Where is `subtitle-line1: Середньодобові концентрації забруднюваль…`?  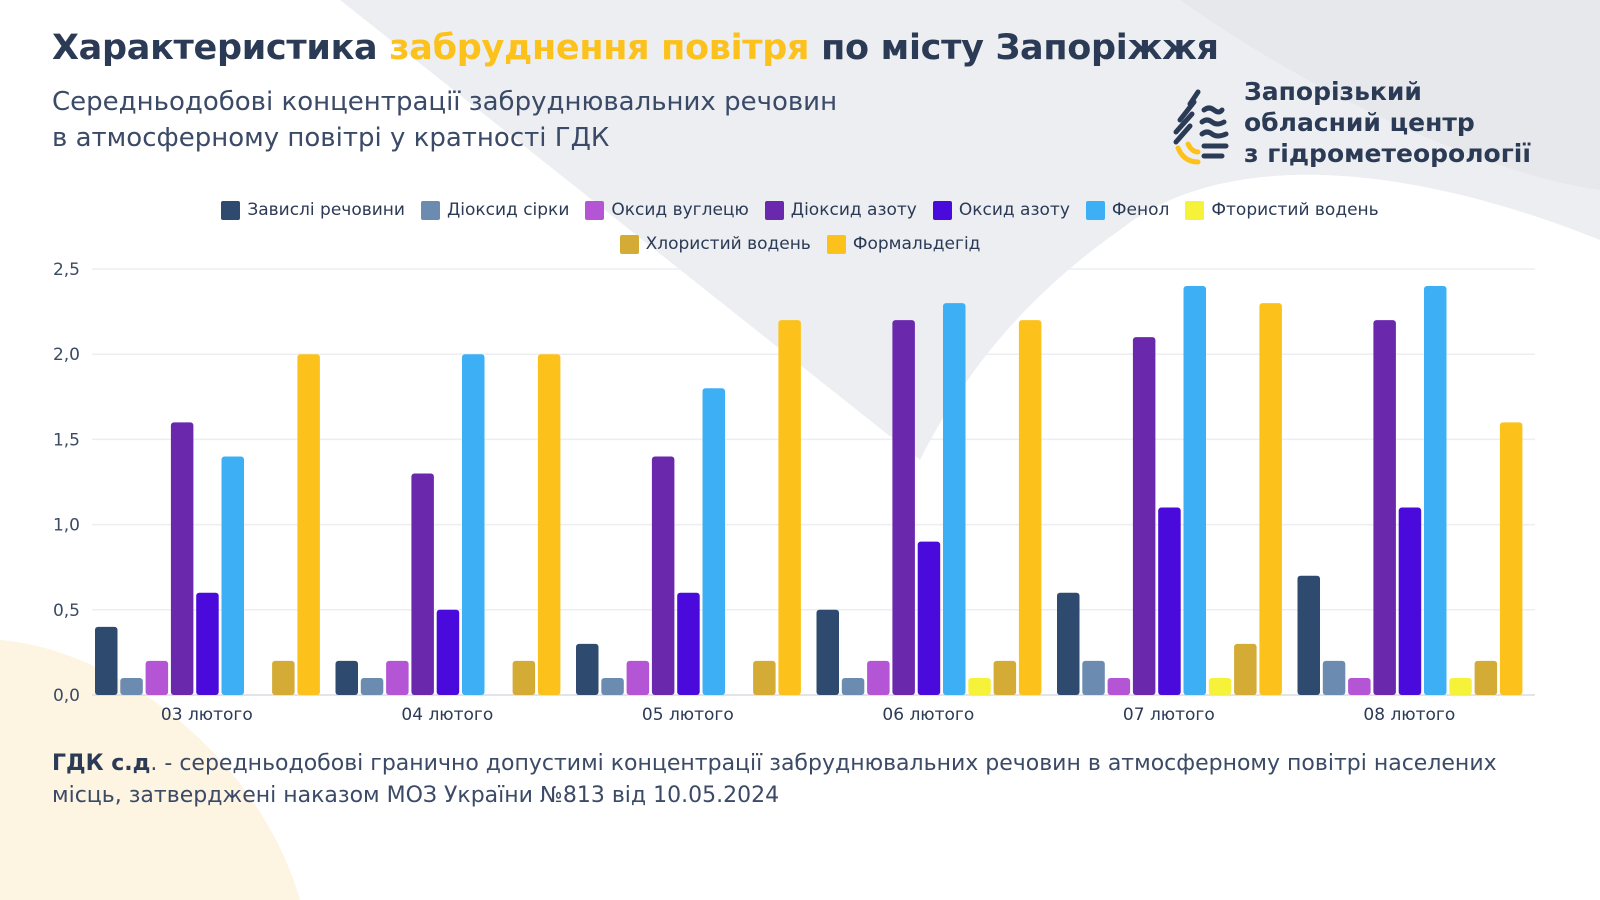 subtitle-line1: Середньодобові концентрації забруднюваль… is located at coordinates (445, 102).